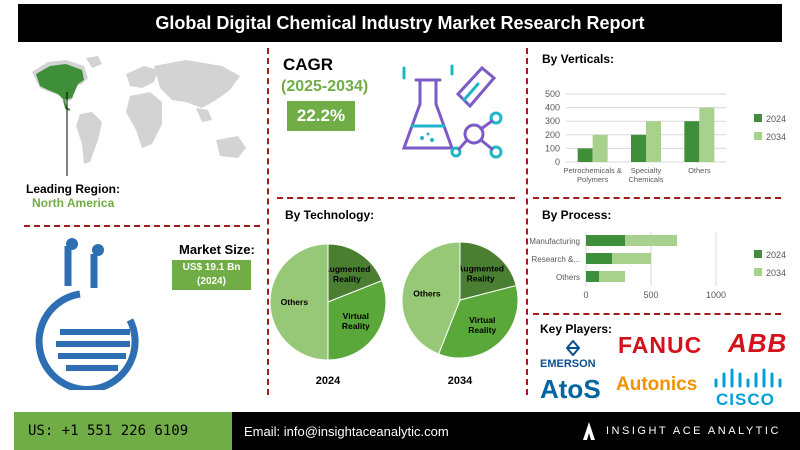 Image resolution: width=800 pixels, height=450 pixels. What do you see at coordinates (758, 343) in the screenshot?
I see `key-player-abb: ABB` at bounding box center [758, 343].